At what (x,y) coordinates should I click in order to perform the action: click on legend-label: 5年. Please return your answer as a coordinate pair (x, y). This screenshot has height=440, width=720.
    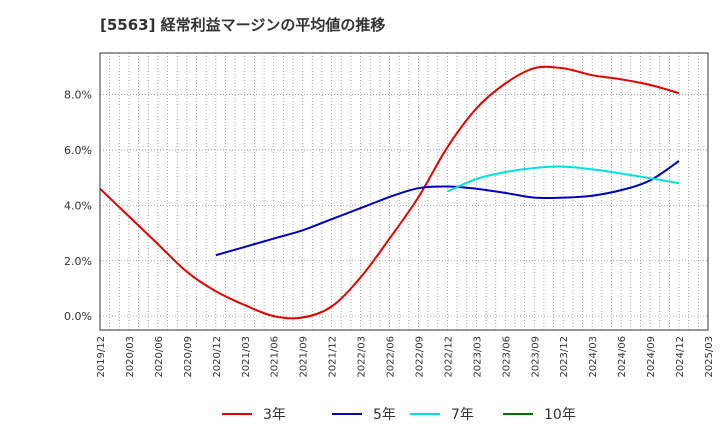
    Looking at the image, I should click on (384, 415).